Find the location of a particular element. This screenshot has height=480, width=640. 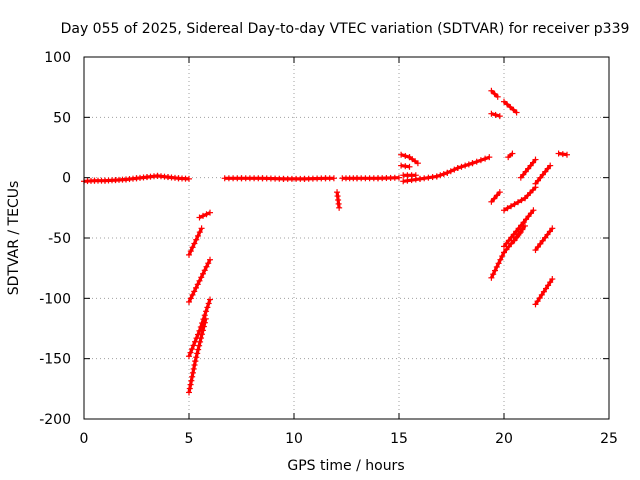

y-tick-label: -200 is located at coordinates (55, 420).